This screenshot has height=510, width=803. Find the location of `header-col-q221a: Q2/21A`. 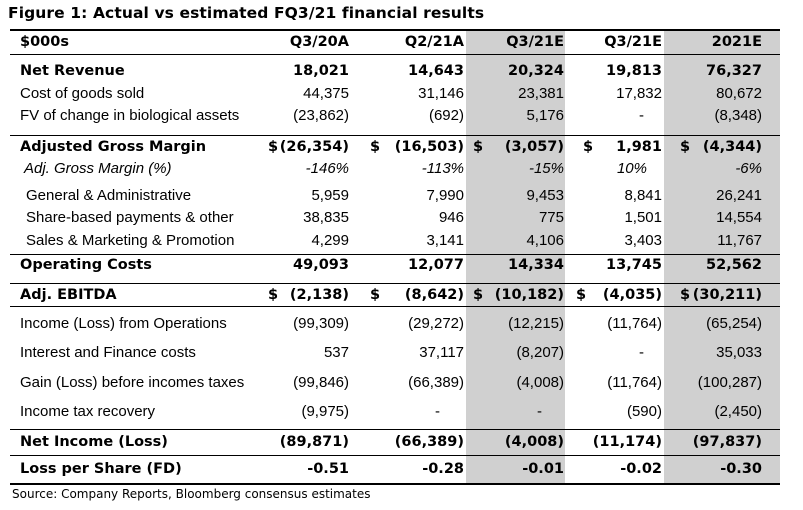

header-col-q221a: Q2/21A is located at coordinates (434, 42).